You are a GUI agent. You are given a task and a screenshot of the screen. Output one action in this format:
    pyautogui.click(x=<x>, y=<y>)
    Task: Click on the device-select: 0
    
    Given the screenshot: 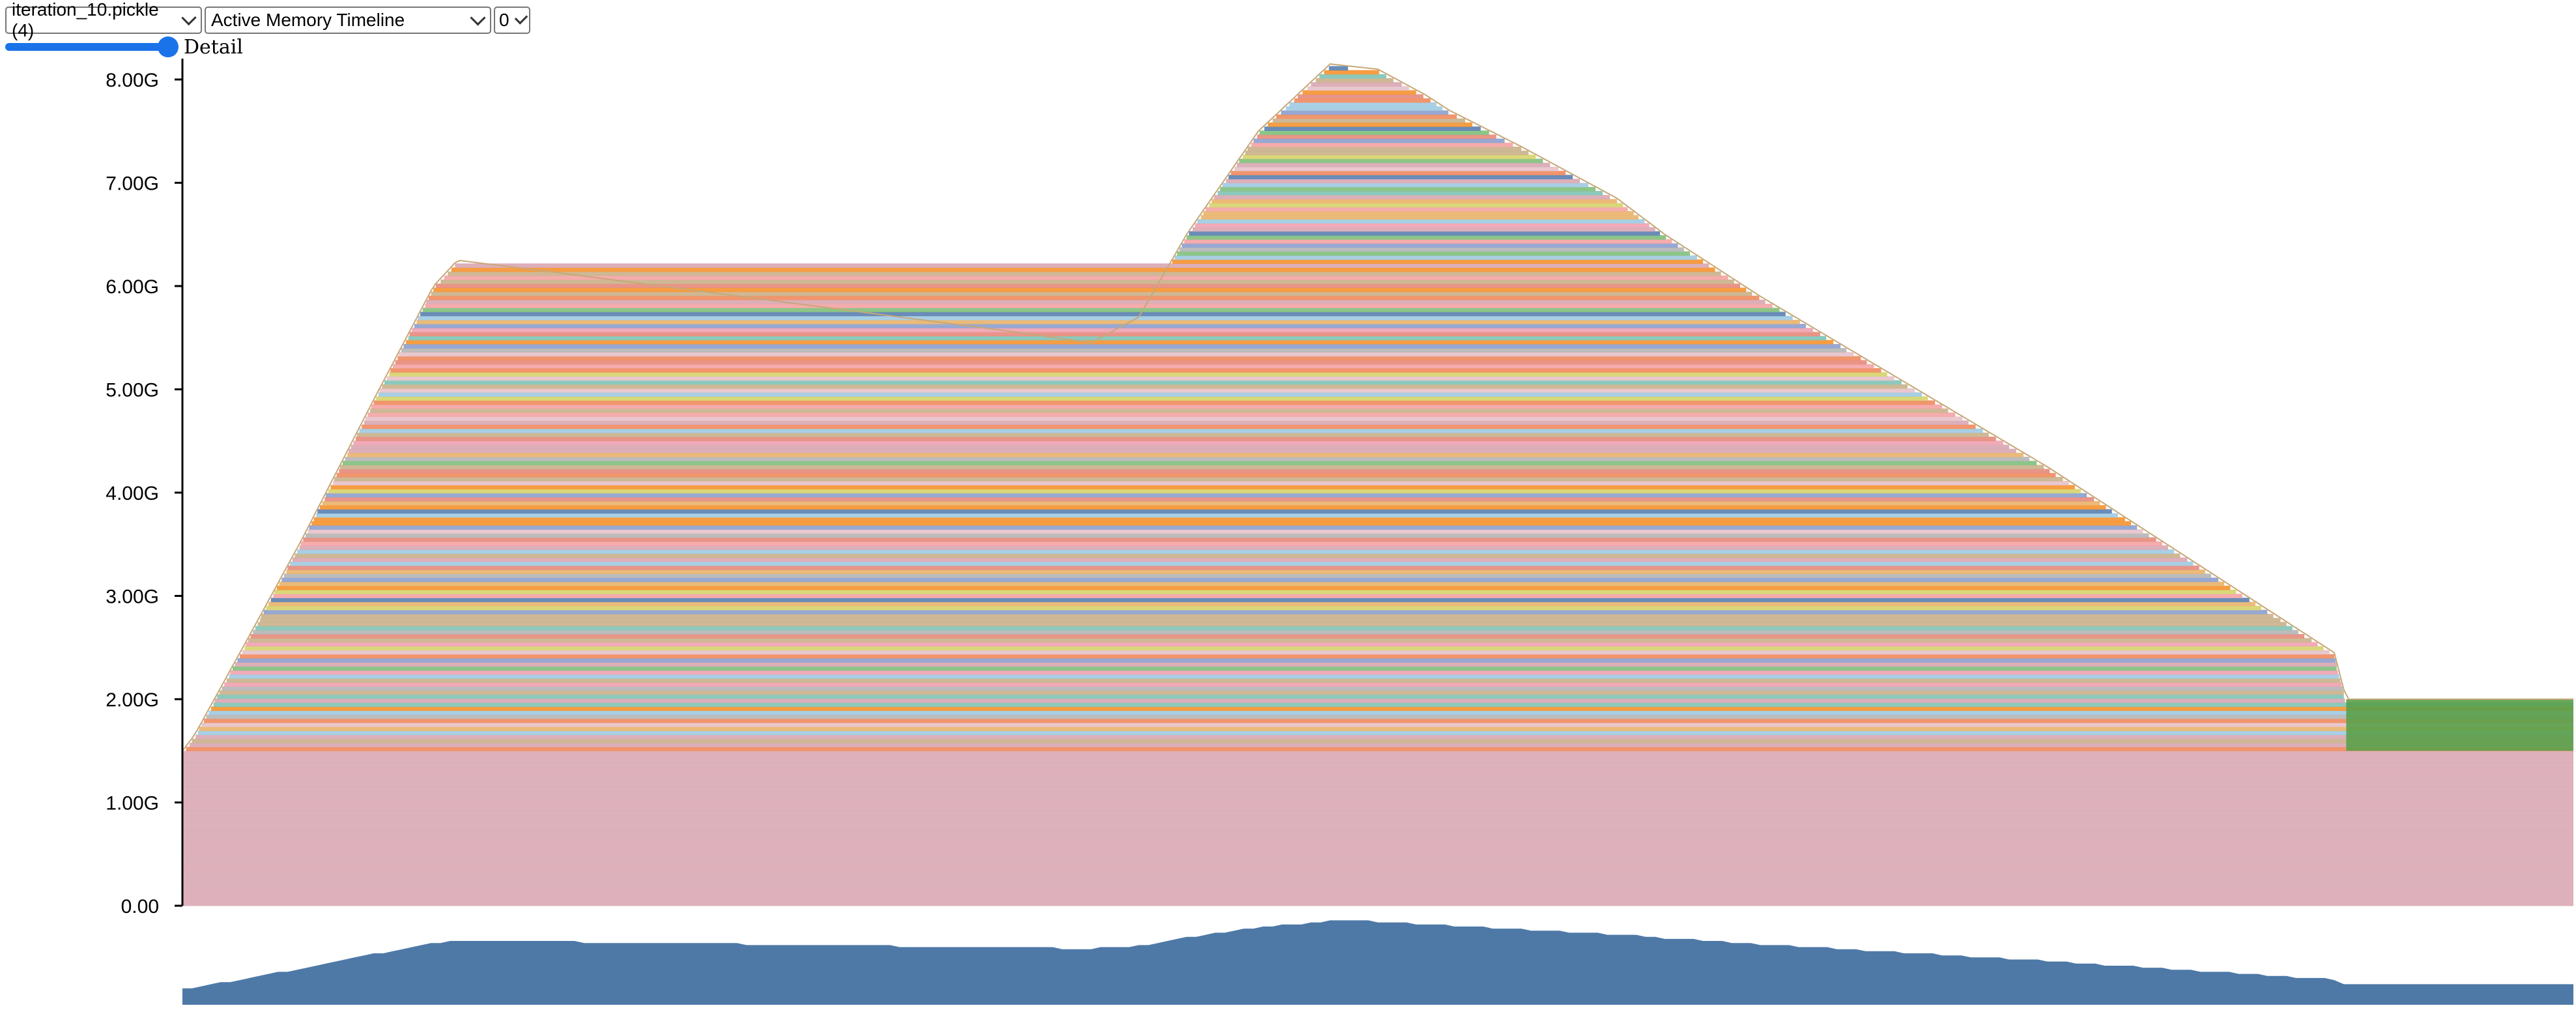 What is the action you would take?
    pyautogui.click(x=512, y=20)
    